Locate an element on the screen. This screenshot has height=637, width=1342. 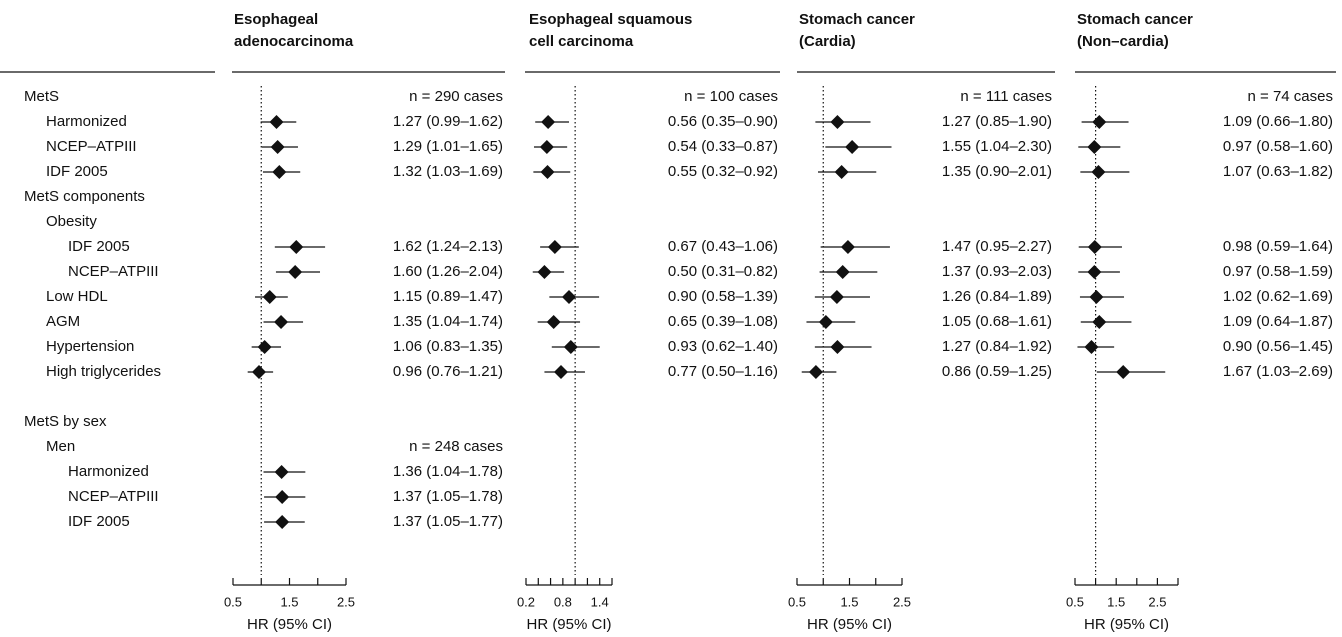
row-label: MetS components is located at coordinates (84, 196).